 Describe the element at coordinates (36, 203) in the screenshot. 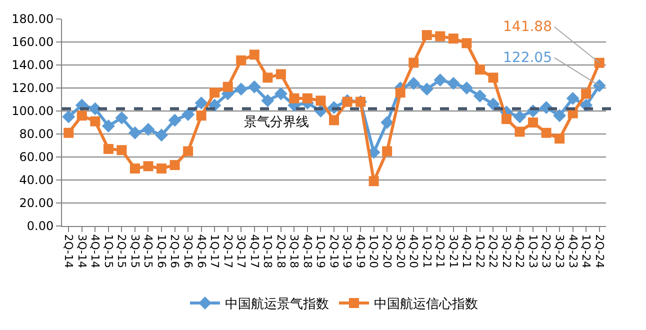

I see `y-tick-label: 20.00` at that location.